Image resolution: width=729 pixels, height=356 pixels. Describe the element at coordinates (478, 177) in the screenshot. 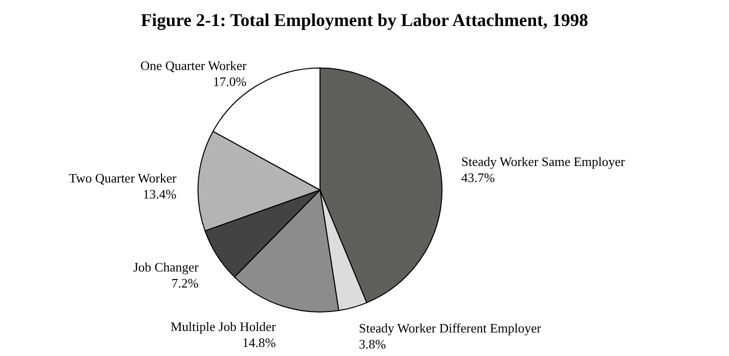

I see `data-label: 43.7%` at that location.